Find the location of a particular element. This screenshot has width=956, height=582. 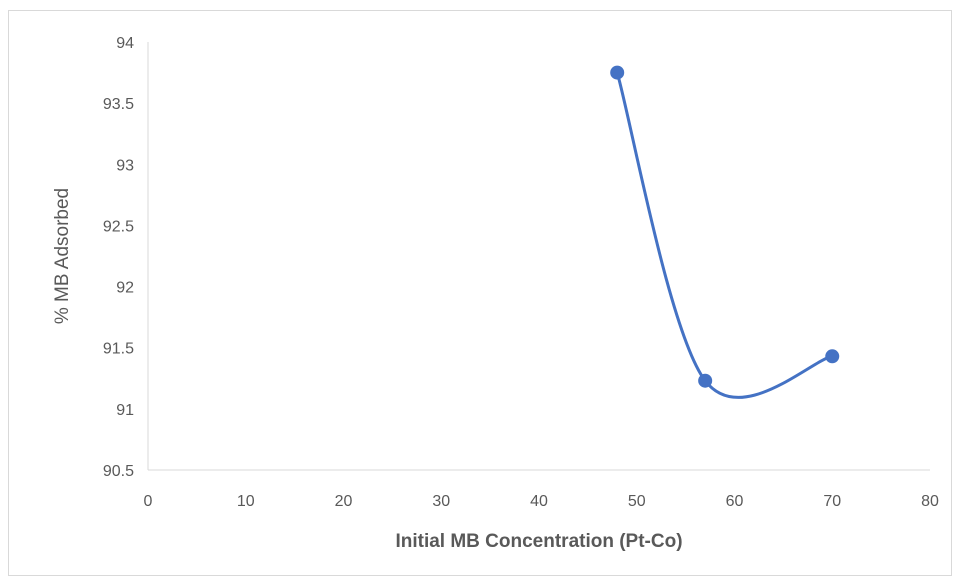

x-tick-labels: 0 10 20 30 40 50 60 70 80 is located at coordinates (541, 501).